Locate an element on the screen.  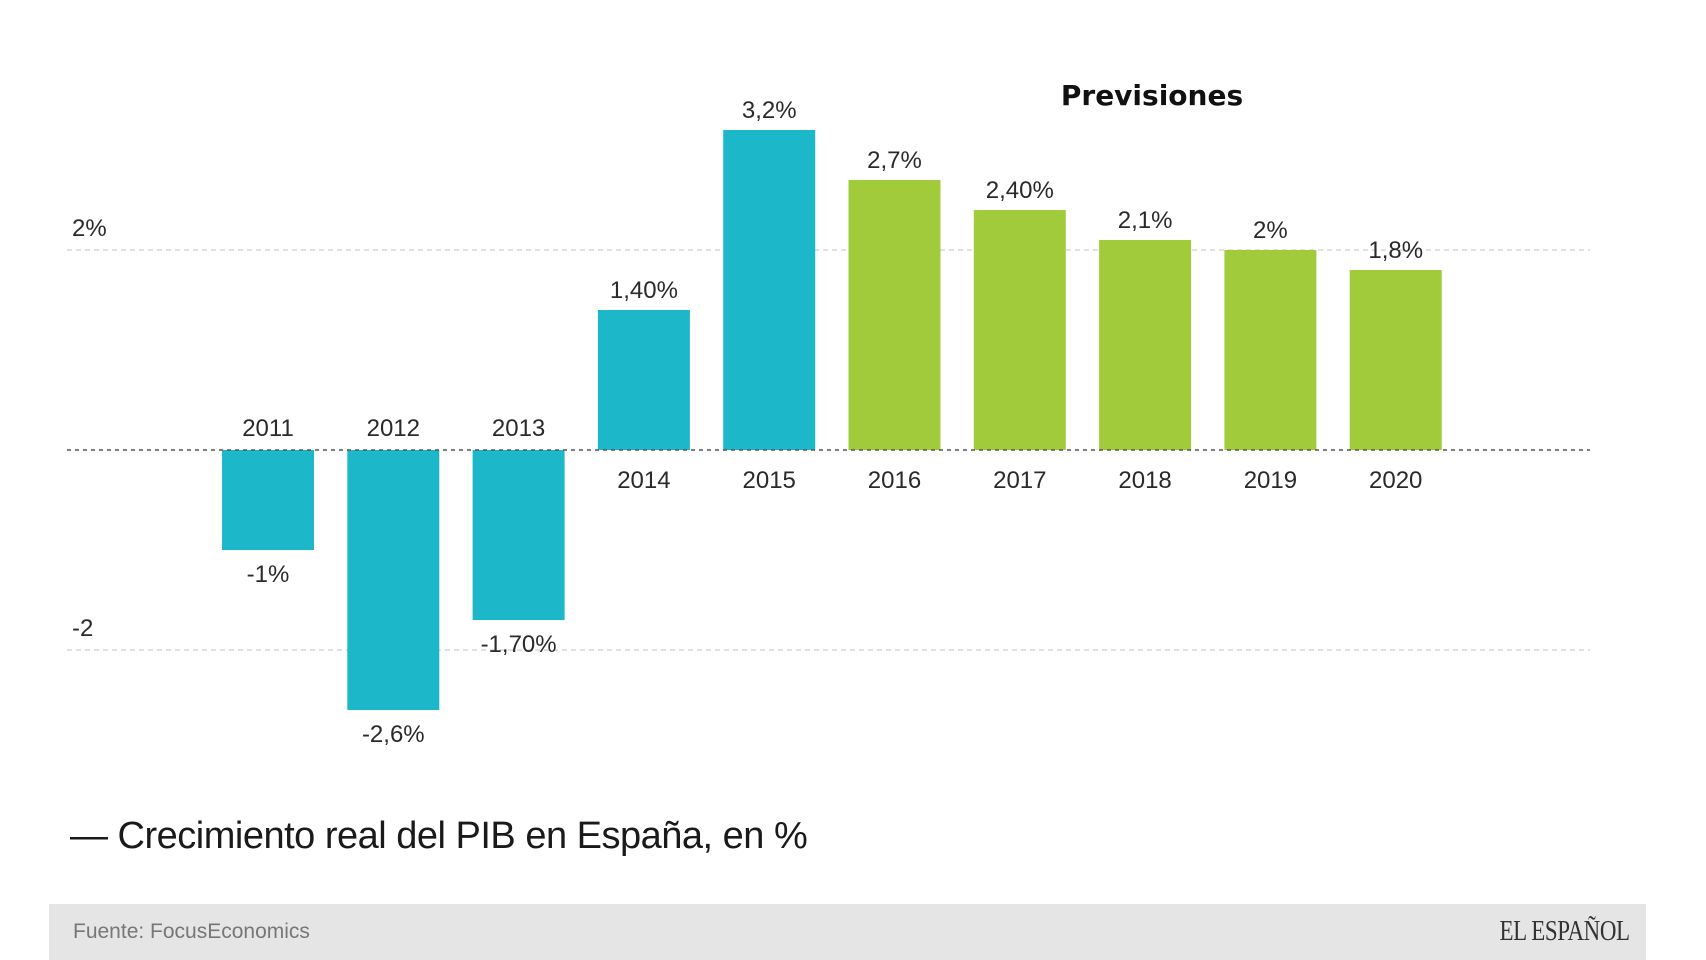
value-label: 3,2% is located at coordinates (769, 110).